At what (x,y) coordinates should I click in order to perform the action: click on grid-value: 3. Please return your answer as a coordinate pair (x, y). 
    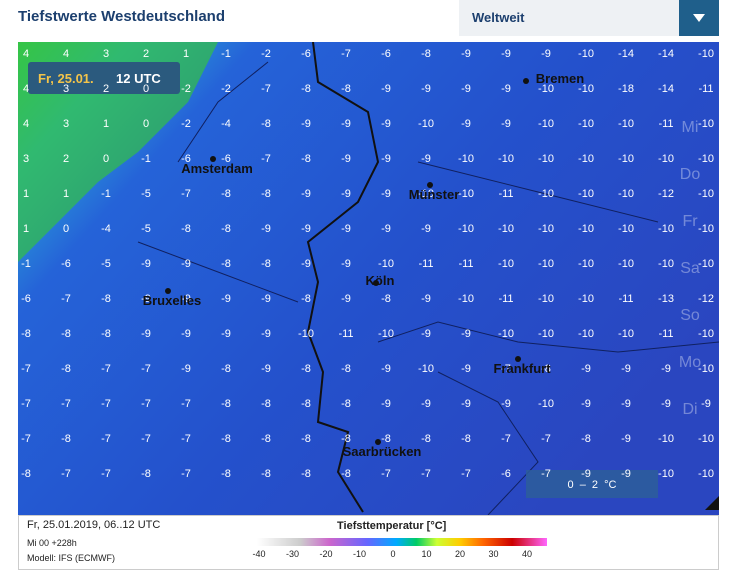
    Looking at the image, I should click on (66, 124).